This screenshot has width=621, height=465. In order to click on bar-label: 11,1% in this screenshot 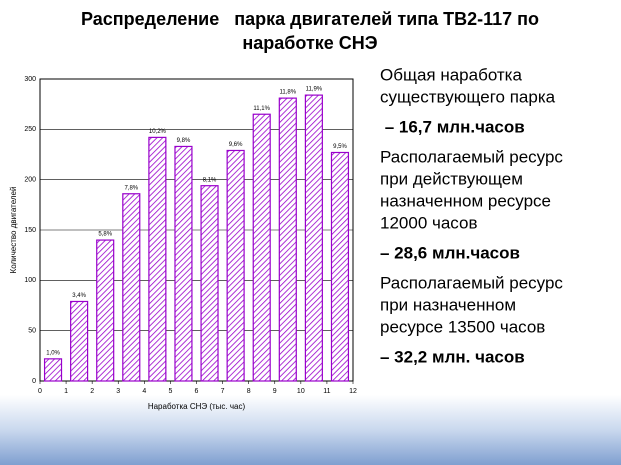, I will do `click(261, 109)`.